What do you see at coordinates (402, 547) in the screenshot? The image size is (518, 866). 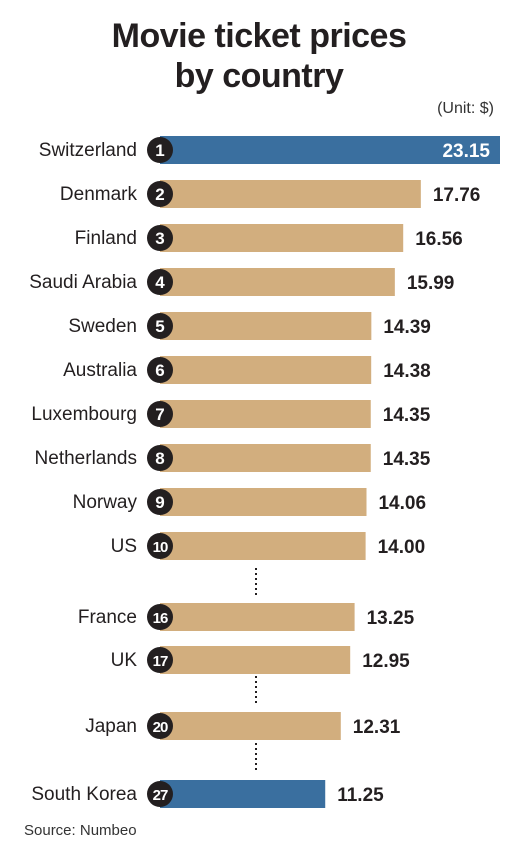 I see `value-label: 14.00` at bounding box center [402, 547].